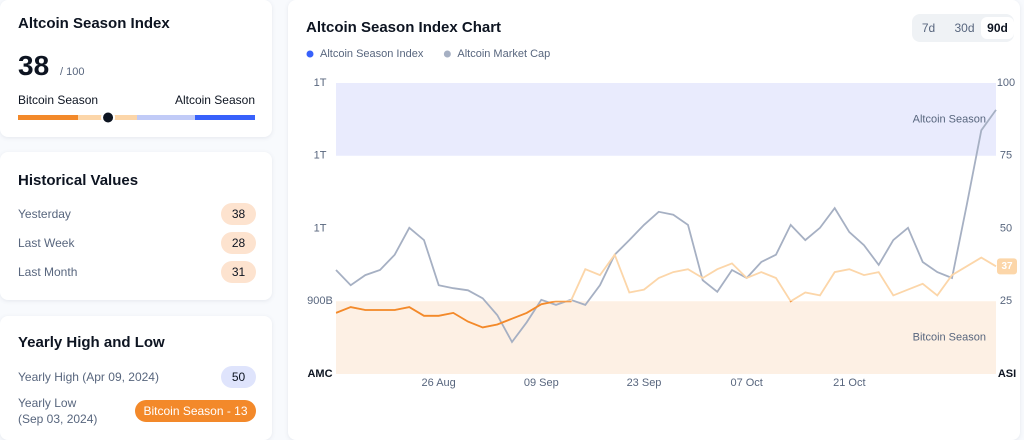 The height and width of the screenshot is (440, 1024). Describe the element at coordinates (238, 272) in the screenshot. I see `row-value: 31` at that location.